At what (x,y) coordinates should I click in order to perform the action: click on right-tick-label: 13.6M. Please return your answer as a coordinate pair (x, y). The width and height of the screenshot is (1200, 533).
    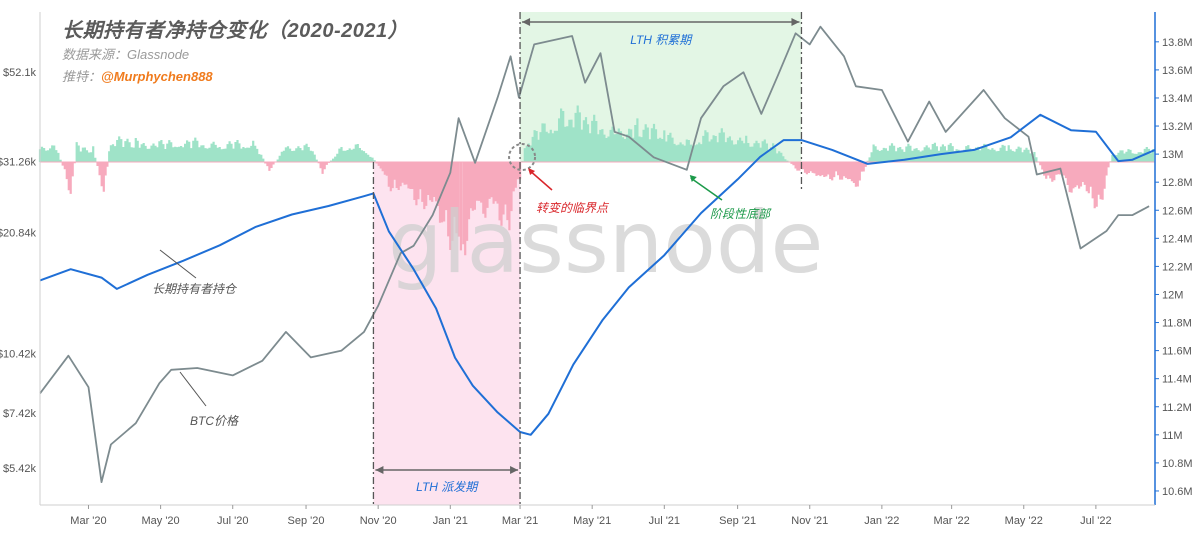
    Looking at the image, I should click on (1177, 71).